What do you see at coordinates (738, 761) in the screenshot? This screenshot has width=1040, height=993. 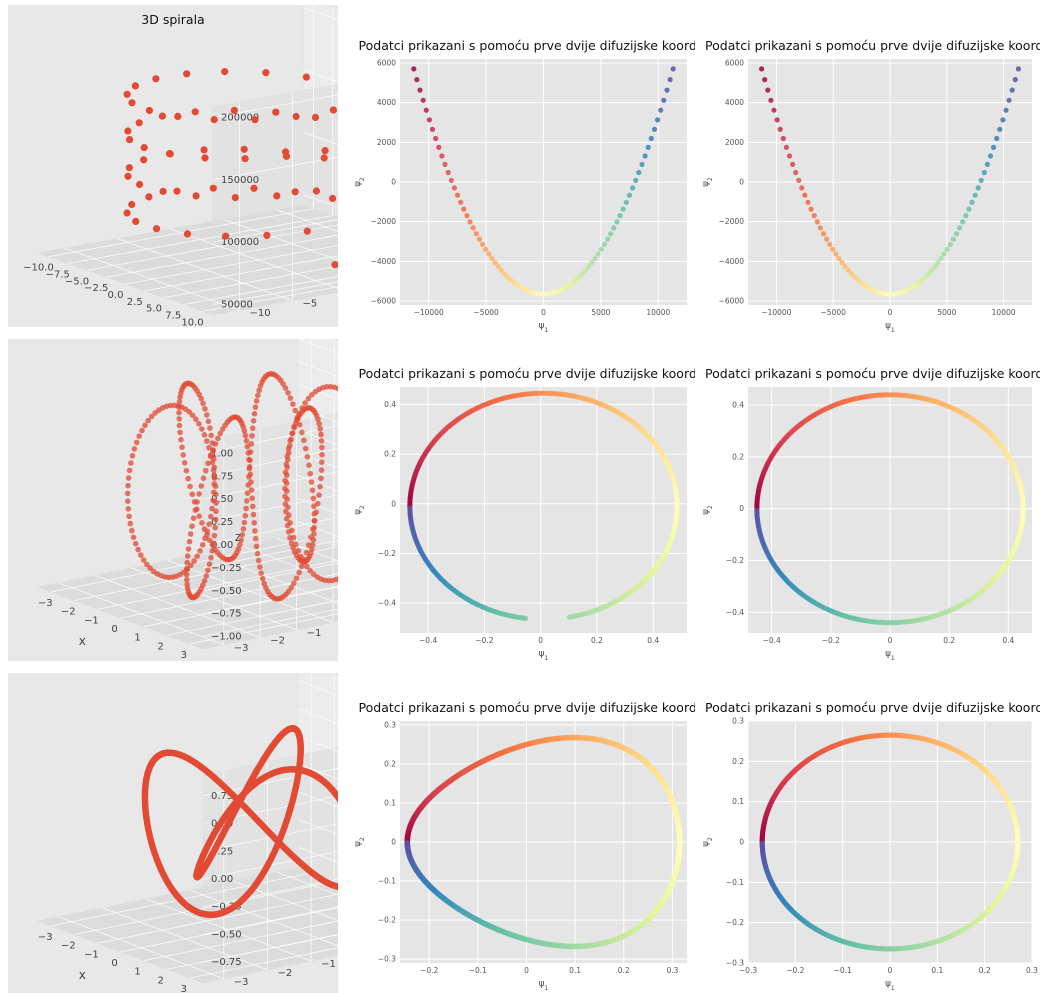 I see `y-tick-label: 0.2` at bounding box center [738, 761].